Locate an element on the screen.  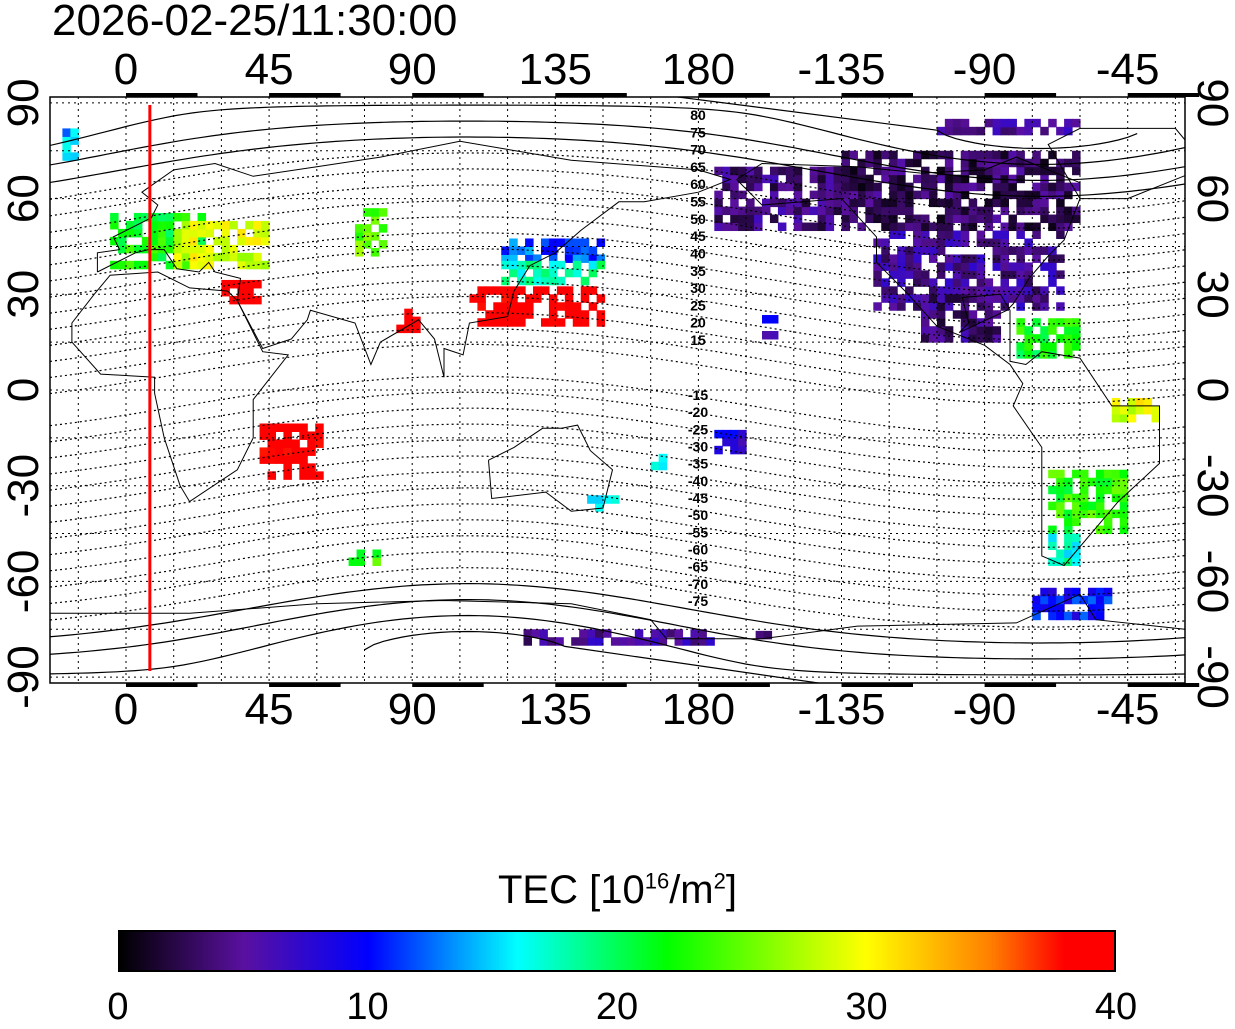
frame-tick-top is located at coordinates (734, 95).